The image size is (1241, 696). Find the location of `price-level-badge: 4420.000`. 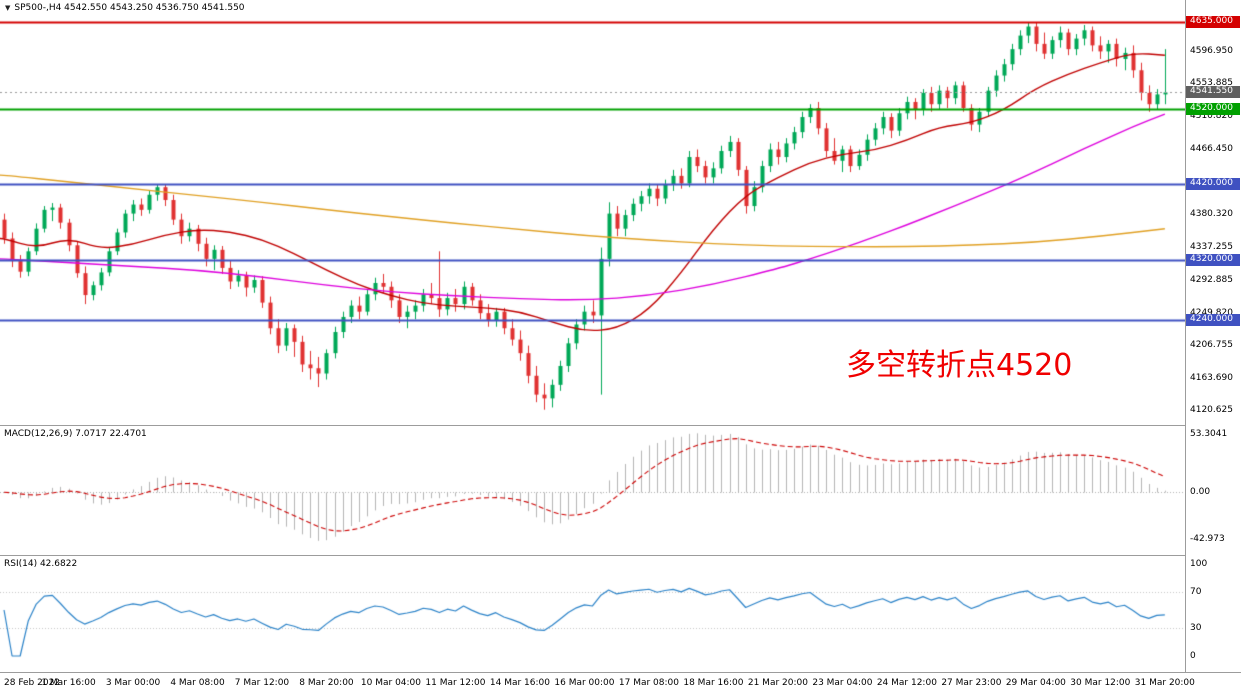

price-level-badge: 4420.000 is located at coordinates (1213, 184).